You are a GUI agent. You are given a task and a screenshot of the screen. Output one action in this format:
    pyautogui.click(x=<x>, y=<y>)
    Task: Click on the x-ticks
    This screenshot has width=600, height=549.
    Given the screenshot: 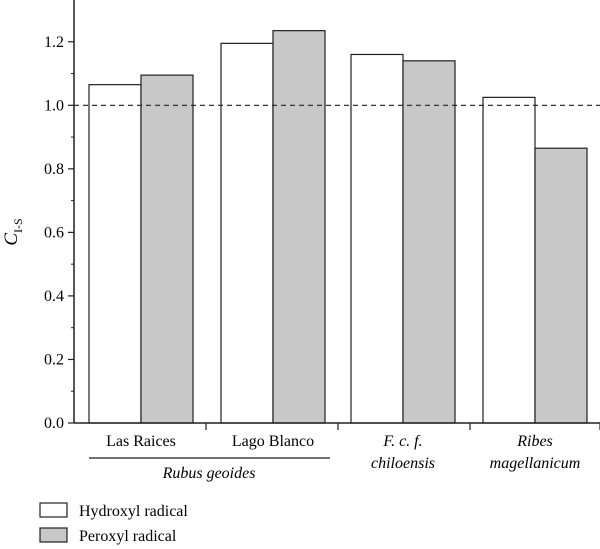 What is the action you would take?
    pyautogui.click(x=402, y=426)
    